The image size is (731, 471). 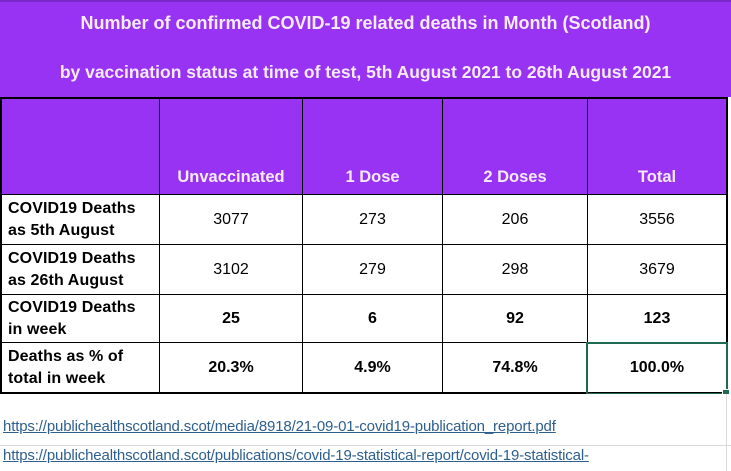 What do you see at coordinates (373, 220) in the screenshot?
I see `table-cell: 273` at bounding box center [373, 220].